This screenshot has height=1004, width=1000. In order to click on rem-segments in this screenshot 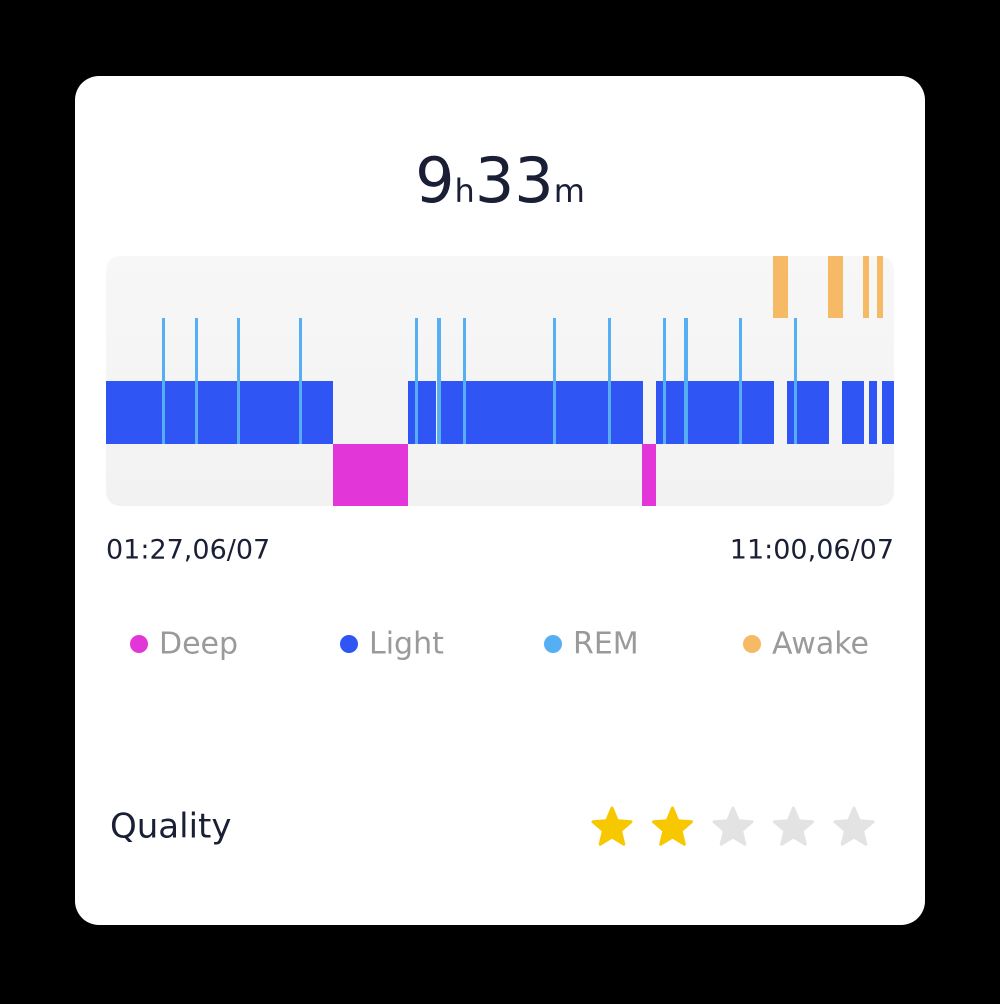, I will do `click(479, 381)`.